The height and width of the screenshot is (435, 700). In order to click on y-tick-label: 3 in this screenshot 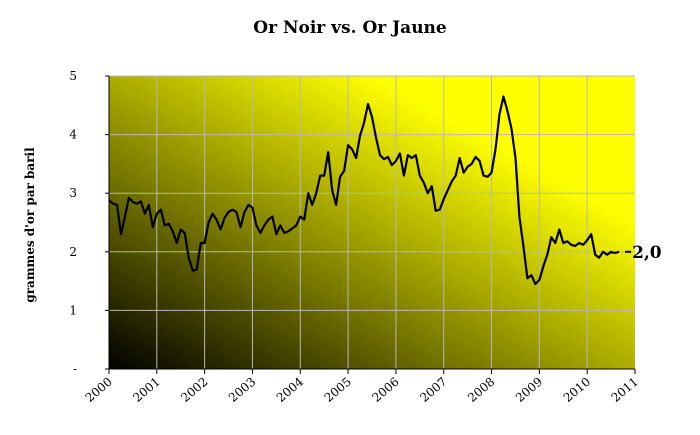, I will do `click(73, 193)`.